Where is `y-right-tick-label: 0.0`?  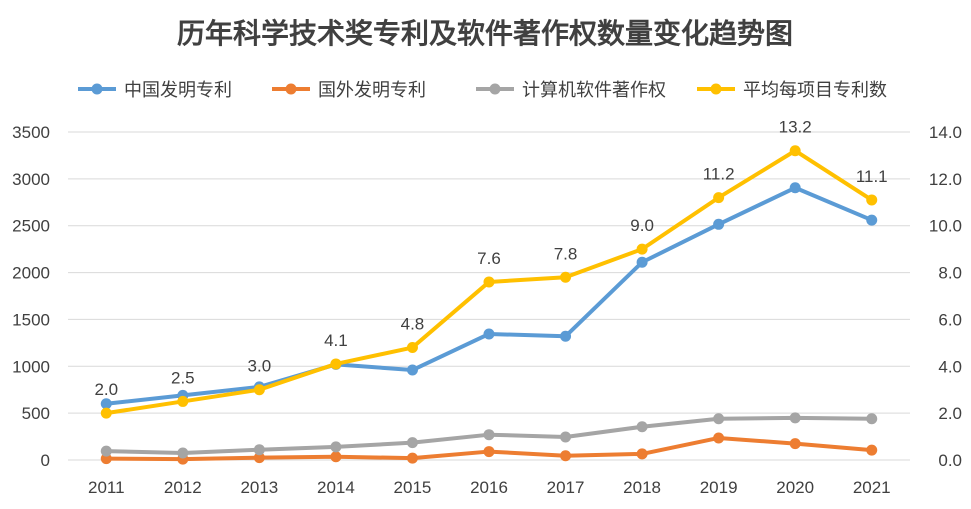 y-right-tick-label: 0.0 is located at coordinates (950, 460).